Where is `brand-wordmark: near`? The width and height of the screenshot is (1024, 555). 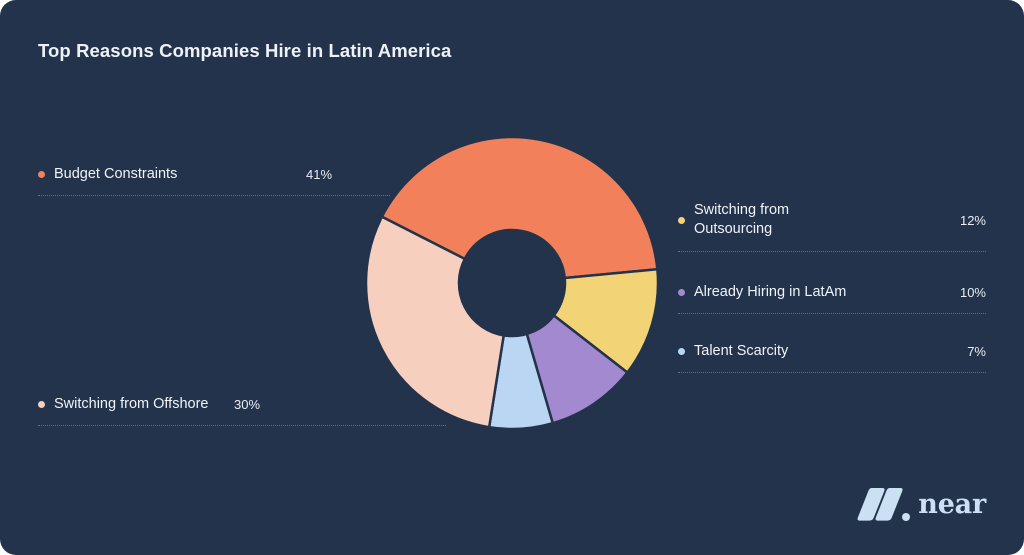 brand-wordmark: near is located at coordinates (952, 504).